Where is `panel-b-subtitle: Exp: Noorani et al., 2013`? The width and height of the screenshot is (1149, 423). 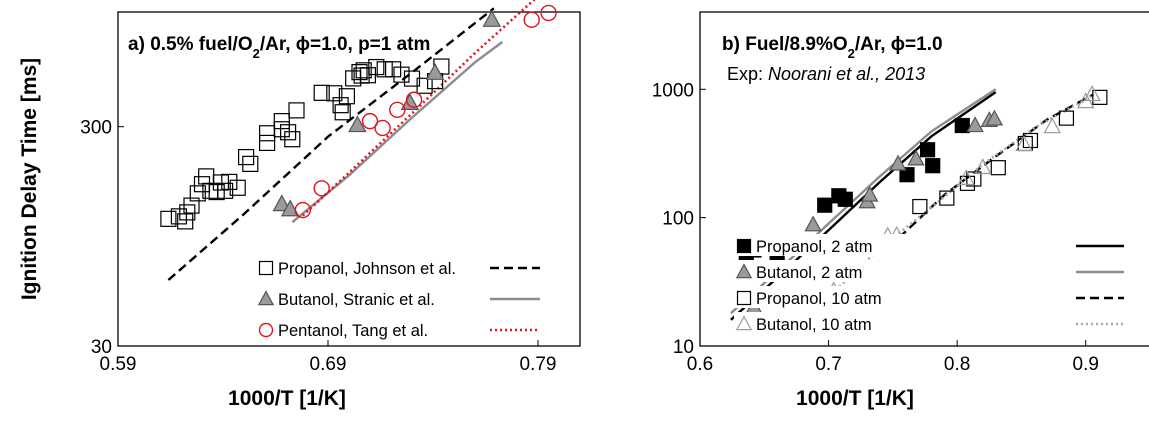 panel-b-subtitle: Exp: Noorani et al., 2013 is located at coordinates (826, 74).